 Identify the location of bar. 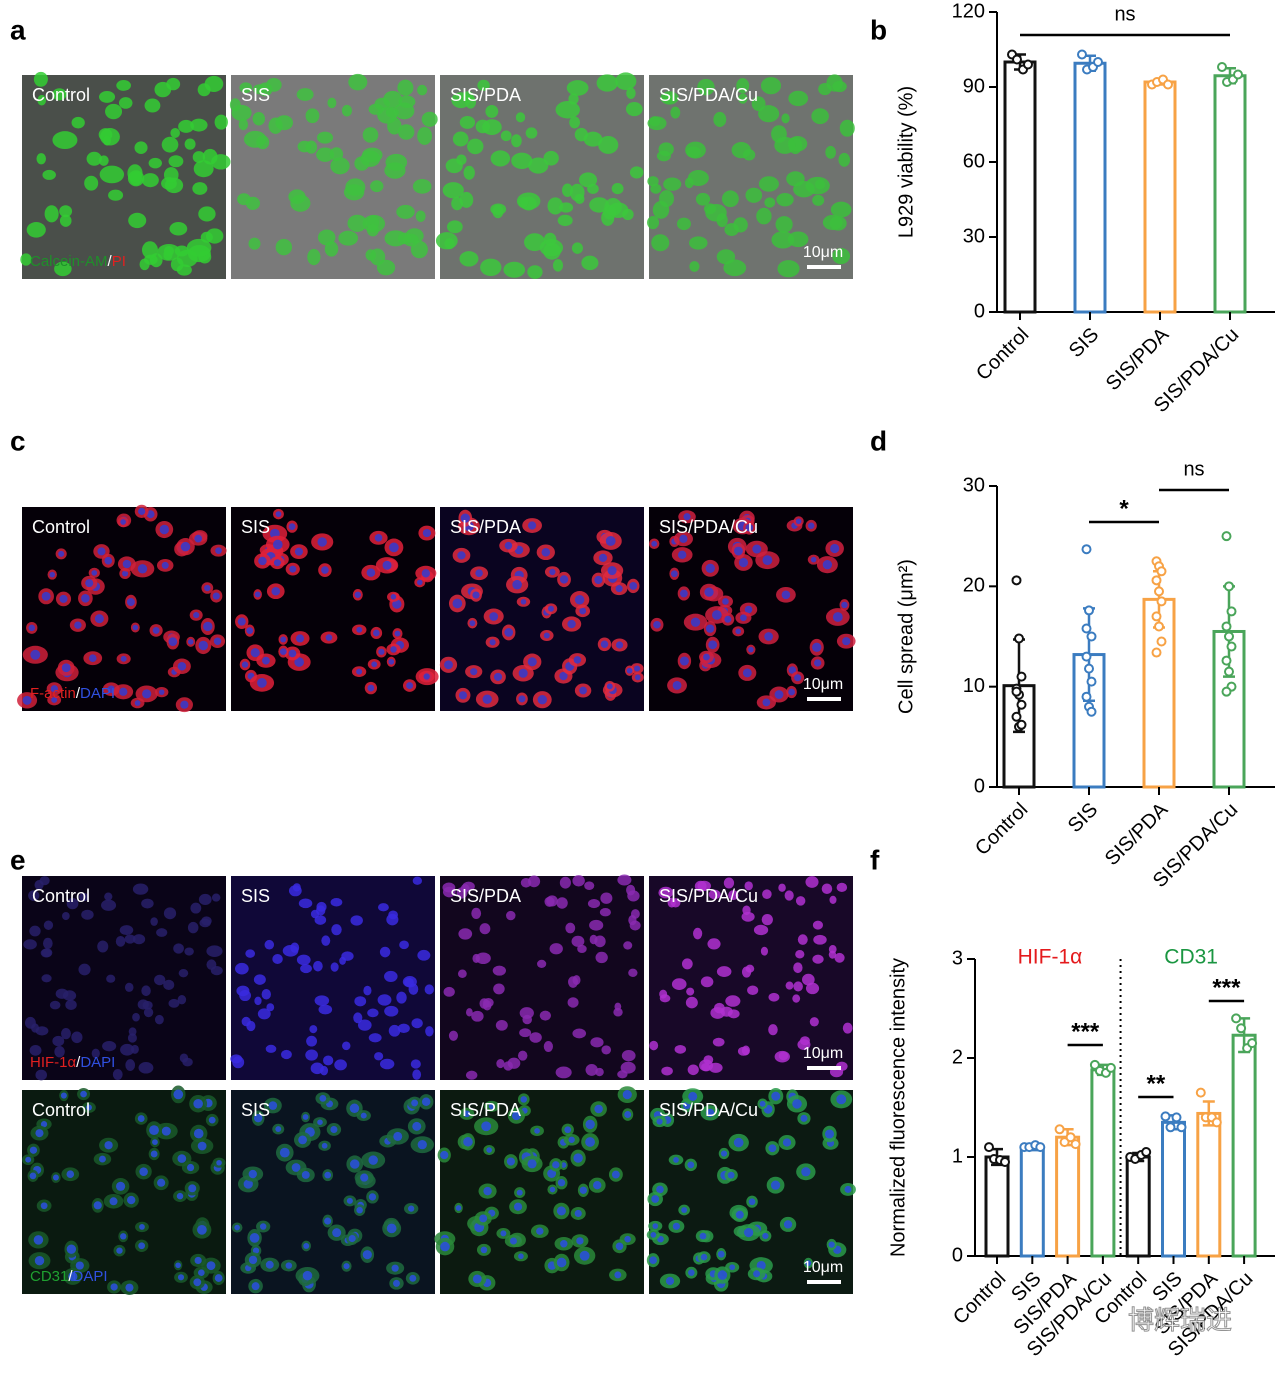
(997, 1206).